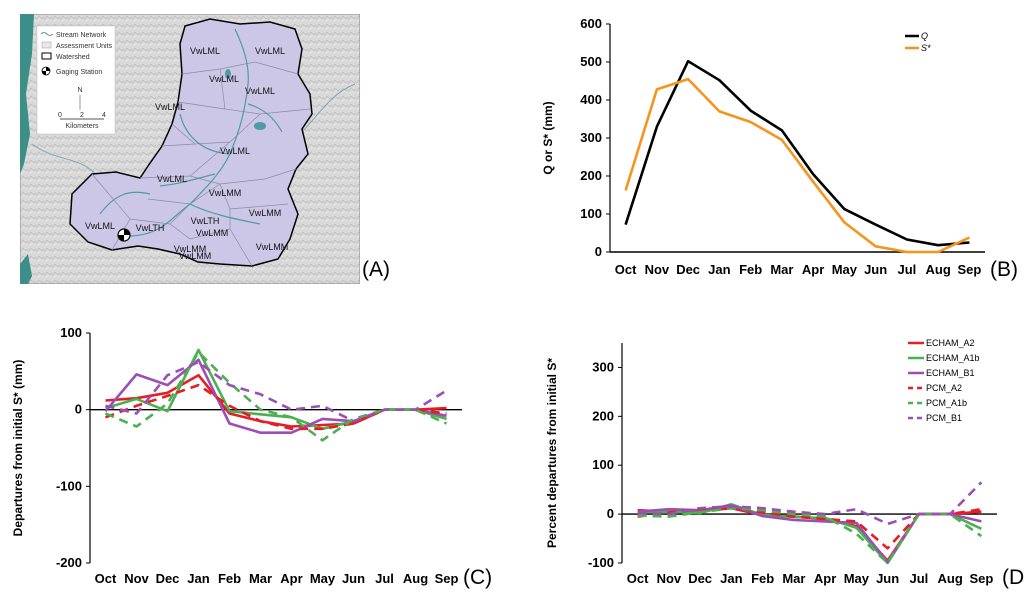 Image resolution: width=1029 pixels, height=592 pixels. I want to click on legend-label: ECHAM_B1, so click(950, 373).